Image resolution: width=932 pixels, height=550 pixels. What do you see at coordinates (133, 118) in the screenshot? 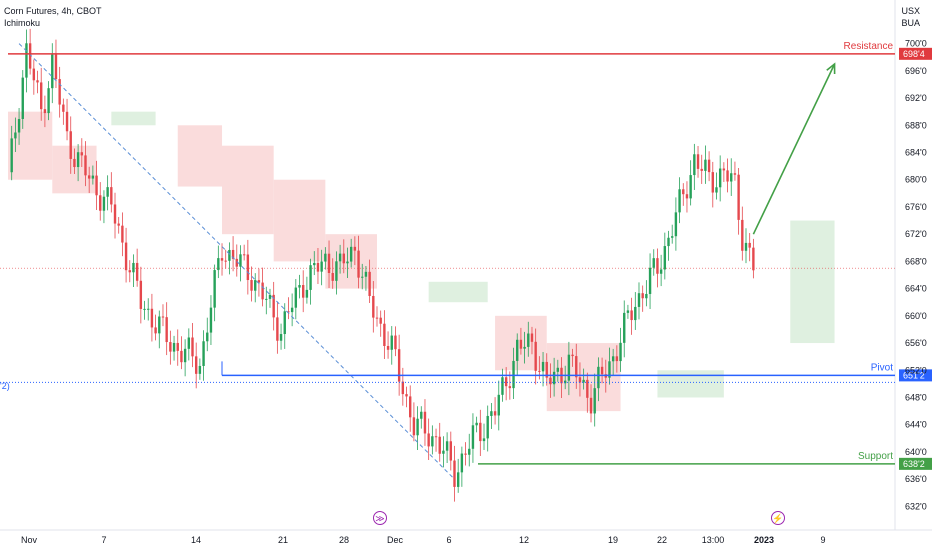
I see `ichimoku-cloud-bullish` at bounding box center [133, 118].